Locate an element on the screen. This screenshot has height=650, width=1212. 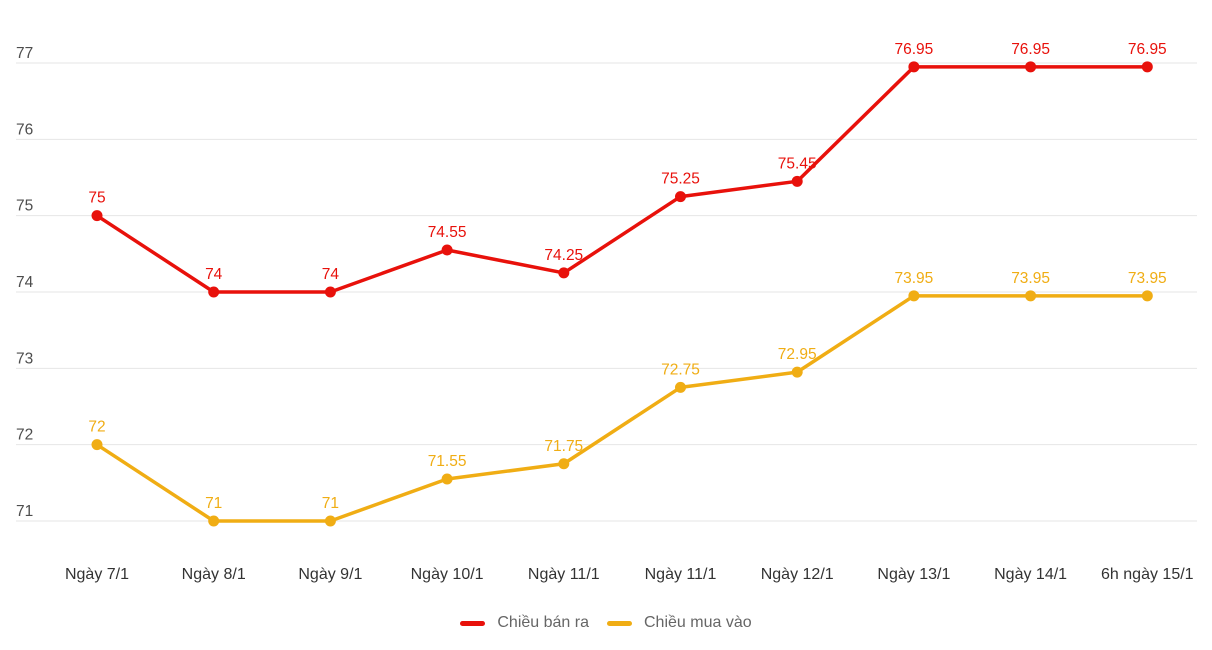
data-point-label: 74.55 is located at coordinates (447, 232).